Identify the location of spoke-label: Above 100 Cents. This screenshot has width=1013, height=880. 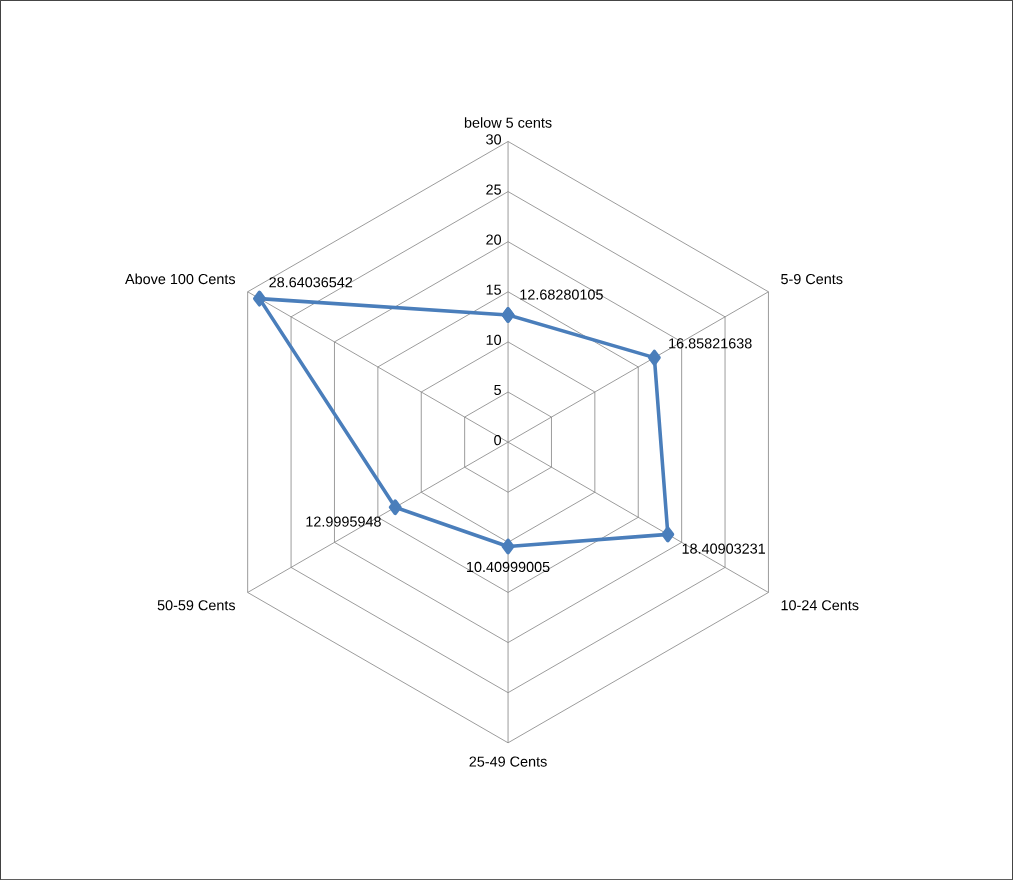
(180, 279).